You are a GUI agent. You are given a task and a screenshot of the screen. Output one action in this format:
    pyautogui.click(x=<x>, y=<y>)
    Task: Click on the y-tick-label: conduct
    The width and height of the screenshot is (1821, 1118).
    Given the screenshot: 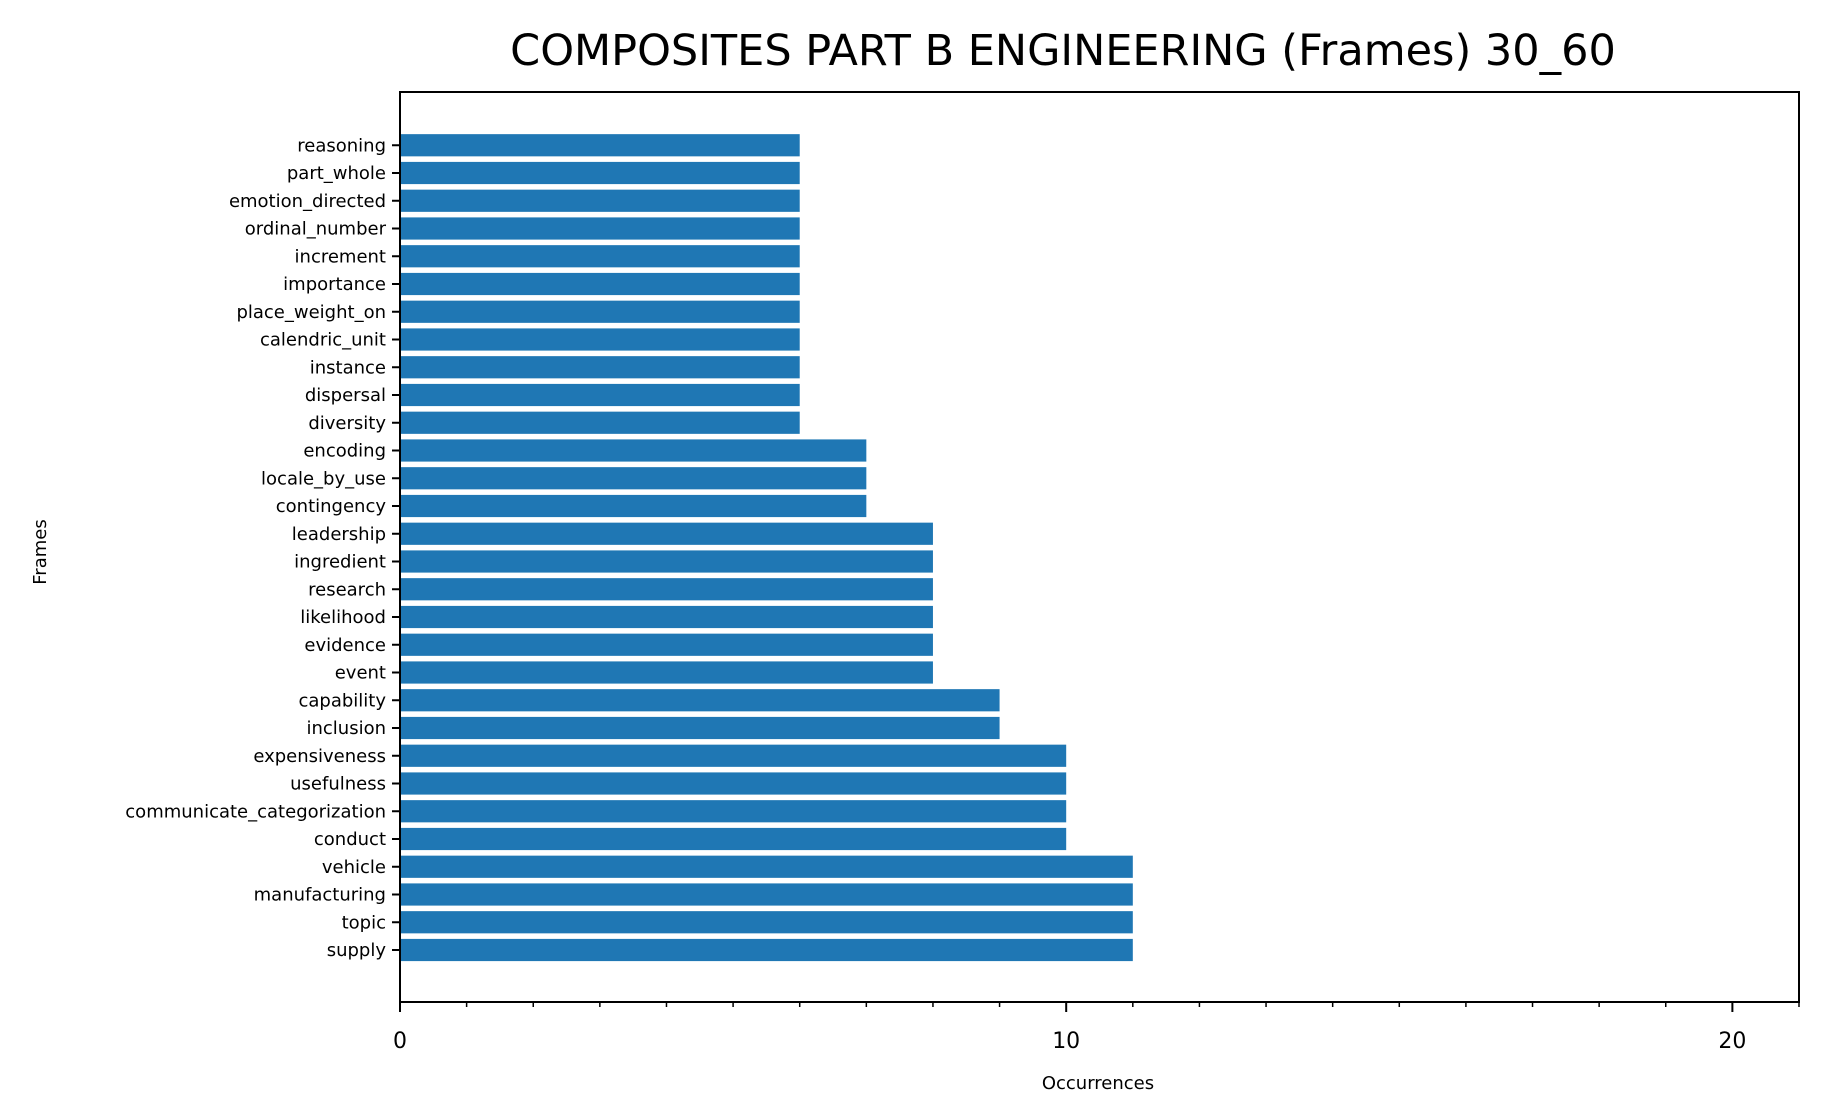 What is the action you would take?
    pyautogui.click(x=350, y=839)
    